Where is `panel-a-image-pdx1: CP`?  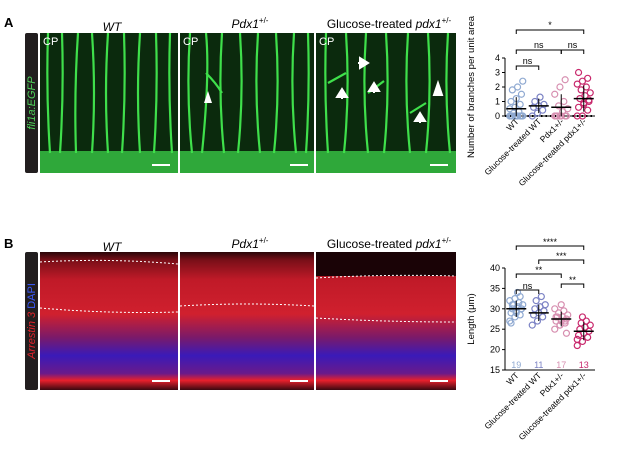 panel-a-image-pdx1: CP is located at coordinates (247, 103).